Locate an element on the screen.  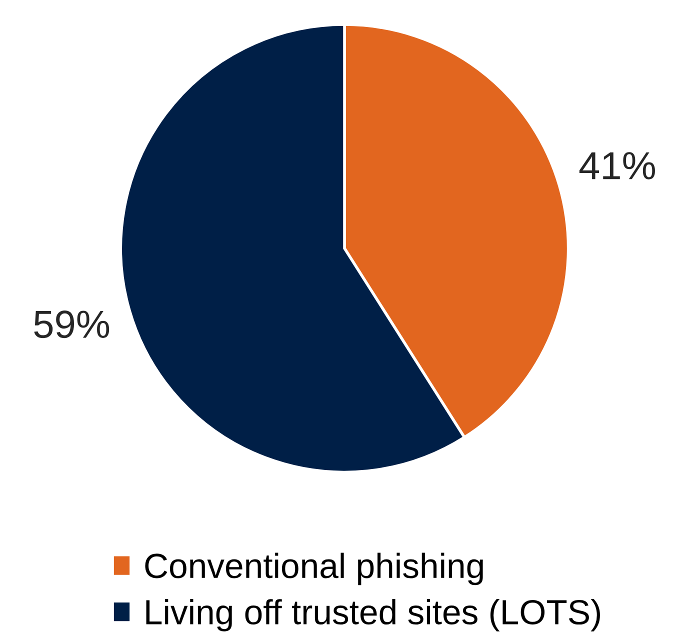
data-label: 41% is located at coordinates (617, 166).